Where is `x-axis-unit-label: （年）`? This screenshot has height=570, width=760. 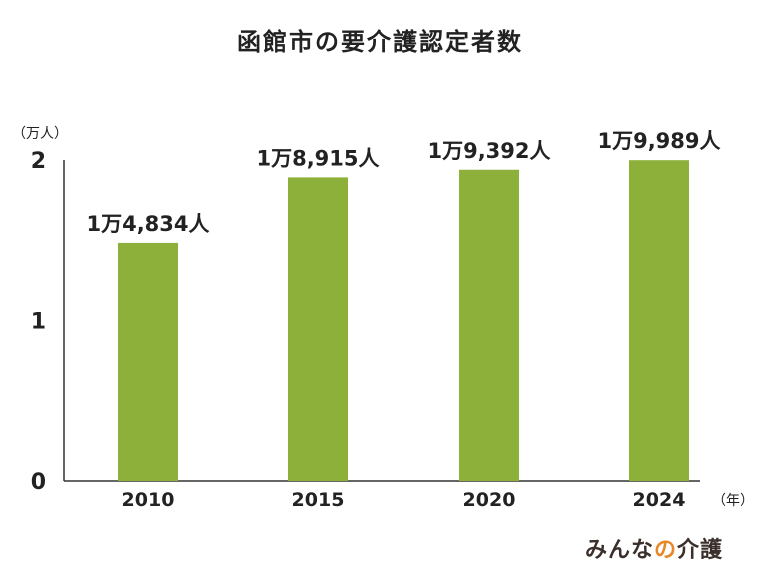 x-axis-unit-label: （年） is located at coordinates (733, 501).